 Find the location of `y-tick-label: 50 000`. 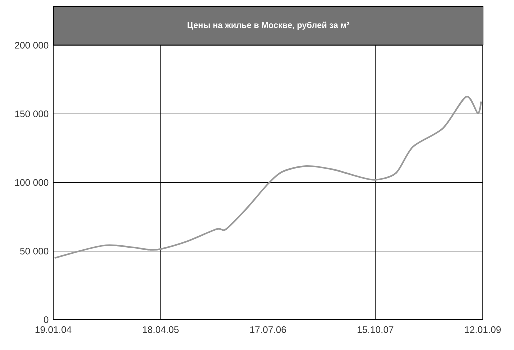

y-tick-label: 50 000 is located at coordinates (34, 251).